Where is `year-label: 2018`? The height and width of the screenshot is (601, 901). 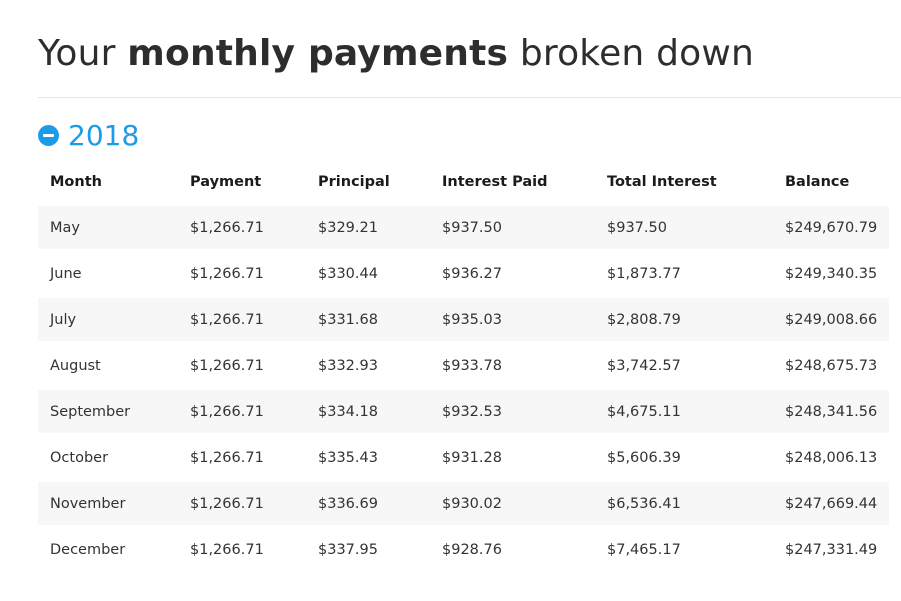
year-label: 2018 is located at coordinates (104, 135).